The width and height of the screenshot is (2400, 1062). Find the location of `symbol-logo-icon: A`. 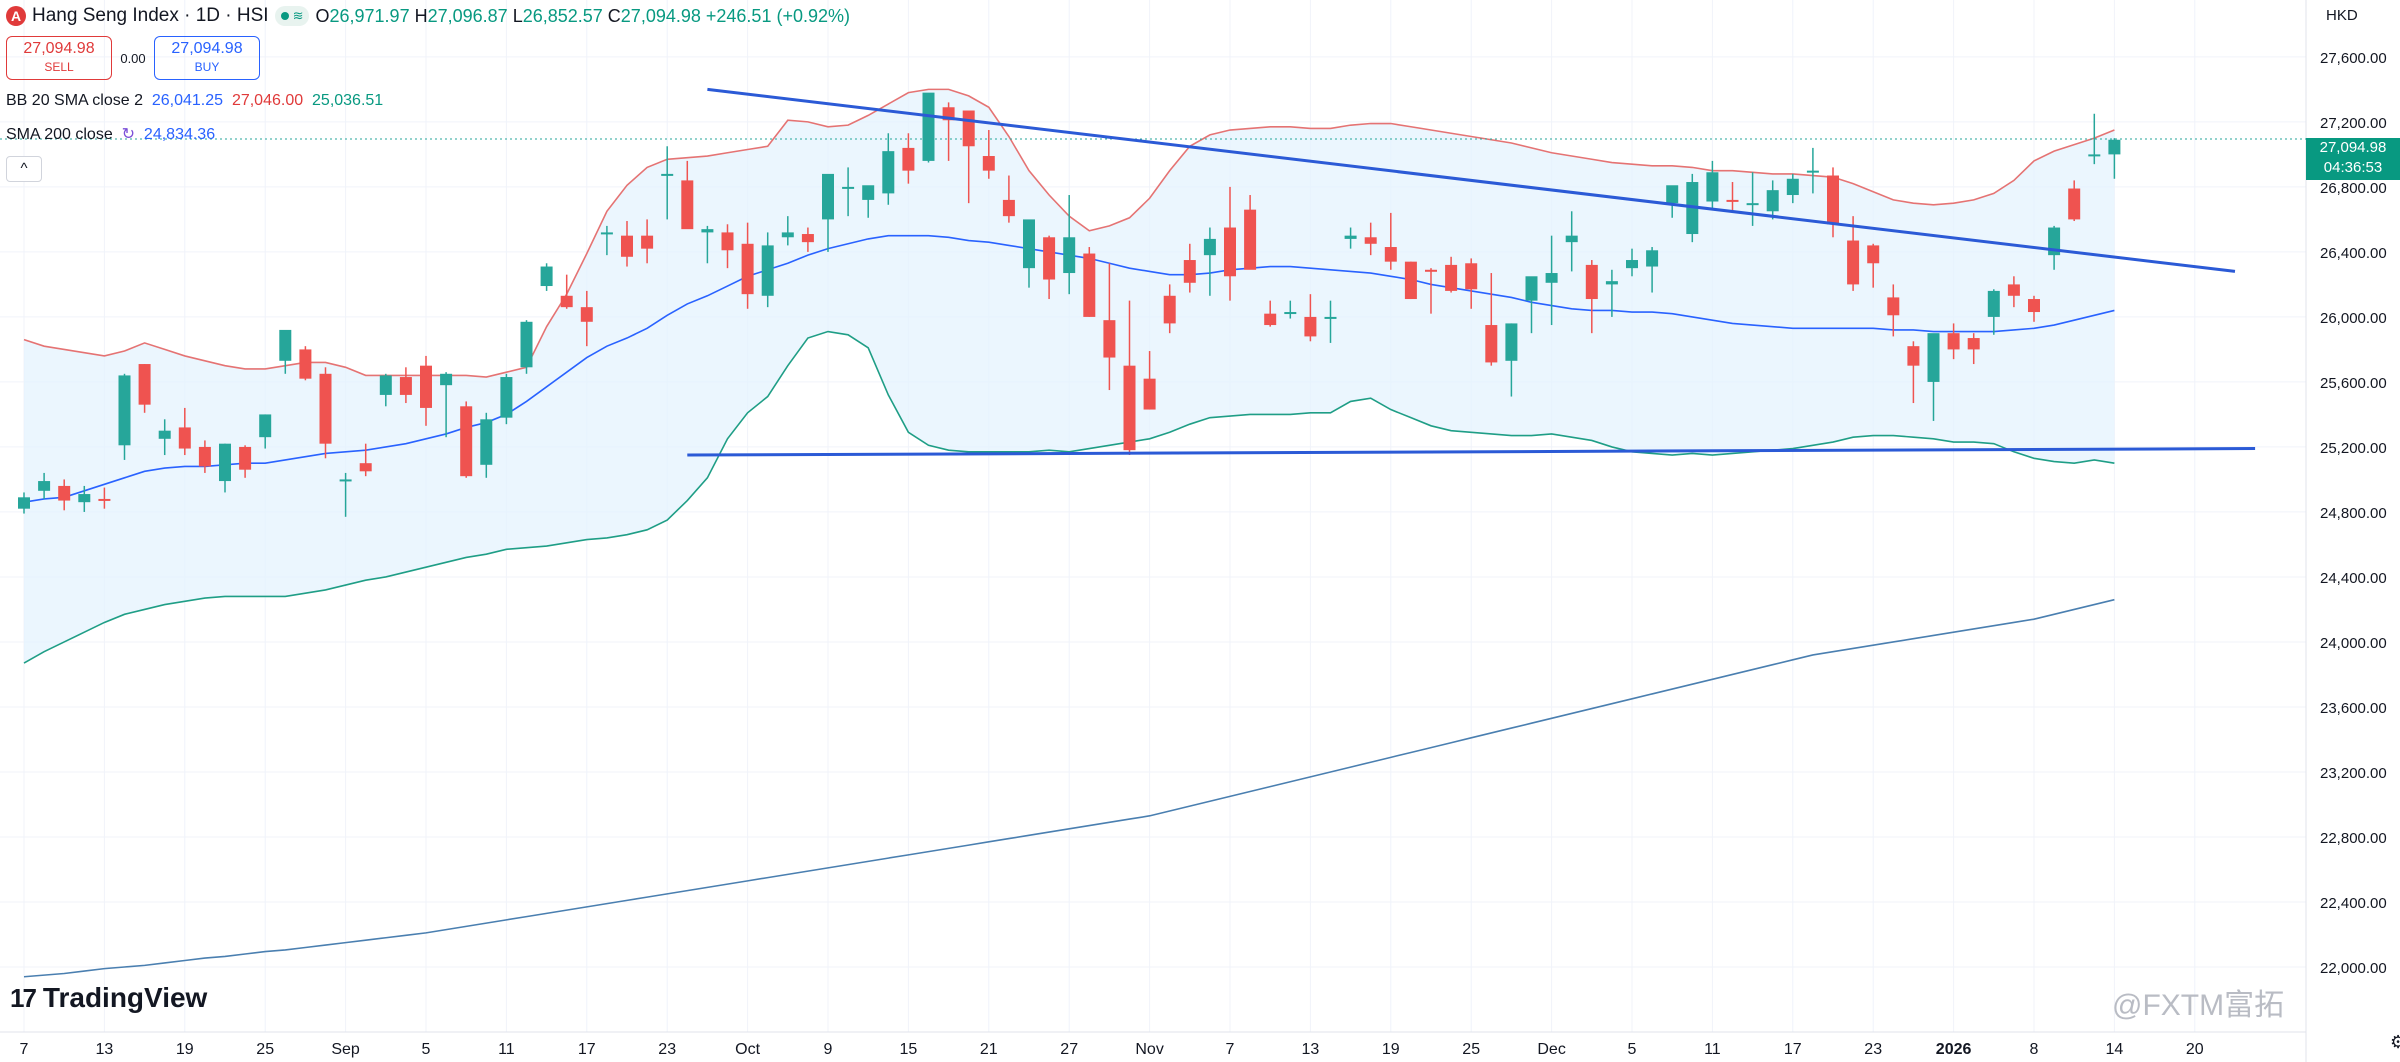

symbol-logo-icon: A is located at coordinates (16, 16).